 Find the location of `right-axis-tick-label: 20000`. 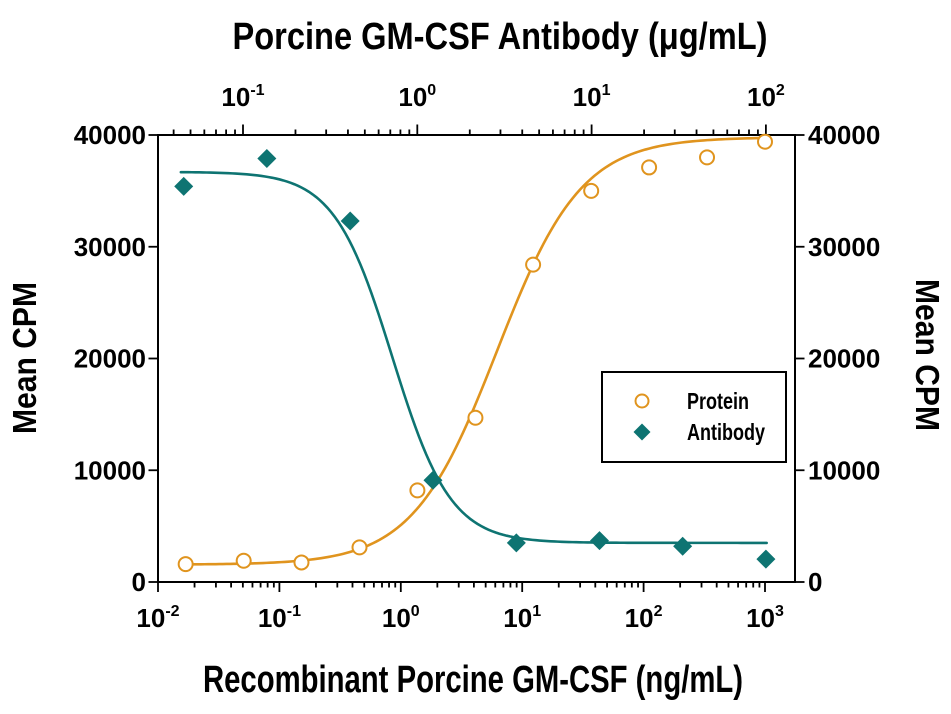

right-axis-tick-label: 20000 is located at coordinates (844, 359).